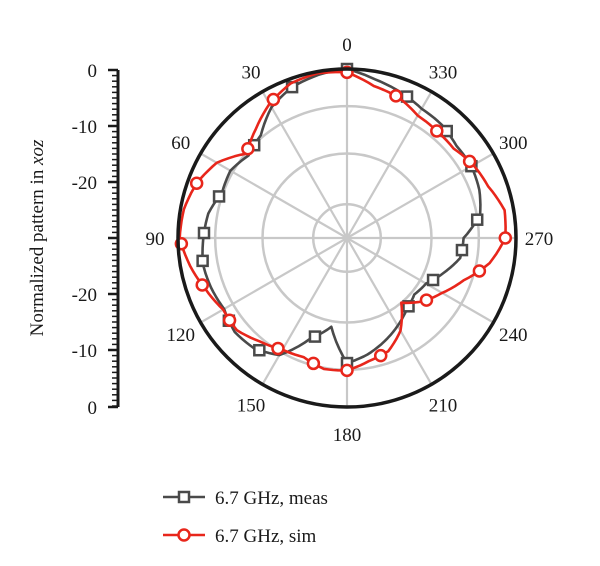  What do you see at coordinates (513, 143) in the screenshot?
I see `angle-label-300: 300` at bounding box center [513, 143].